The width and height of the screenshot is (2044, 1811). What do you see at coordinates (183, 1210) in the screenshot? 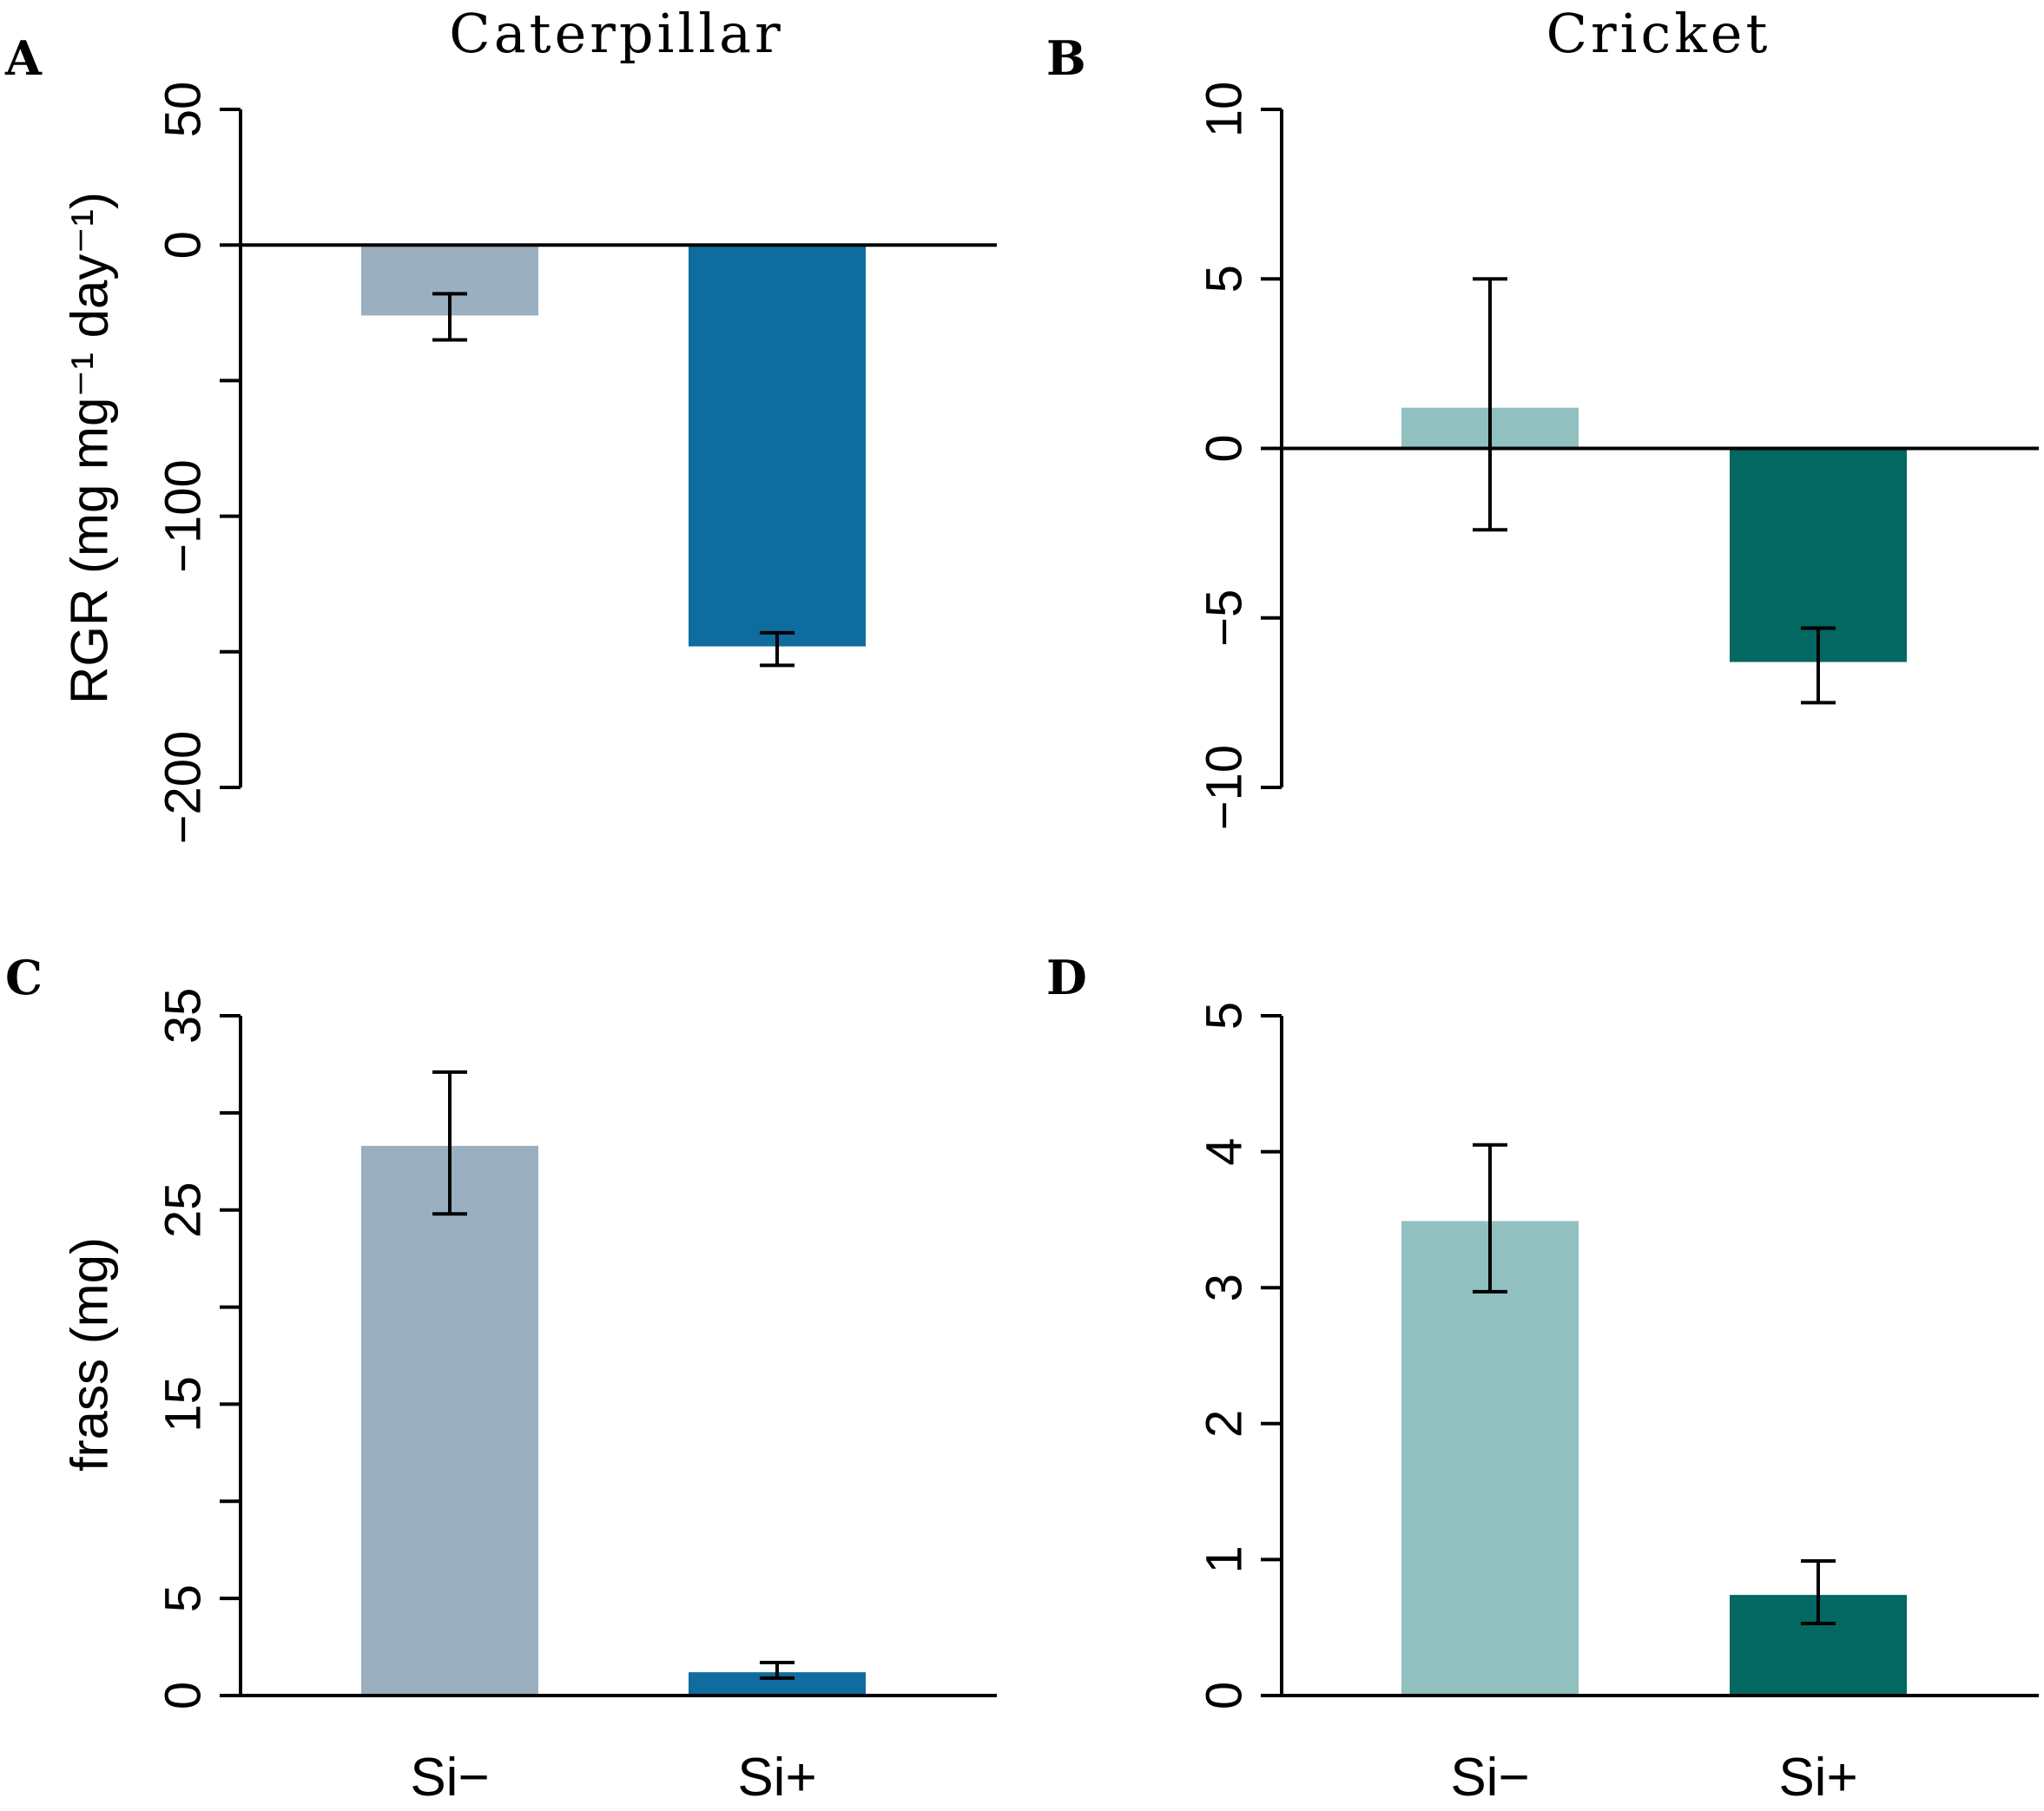
I see `y-tick-label: 25` at bounding box center [183, 1210].